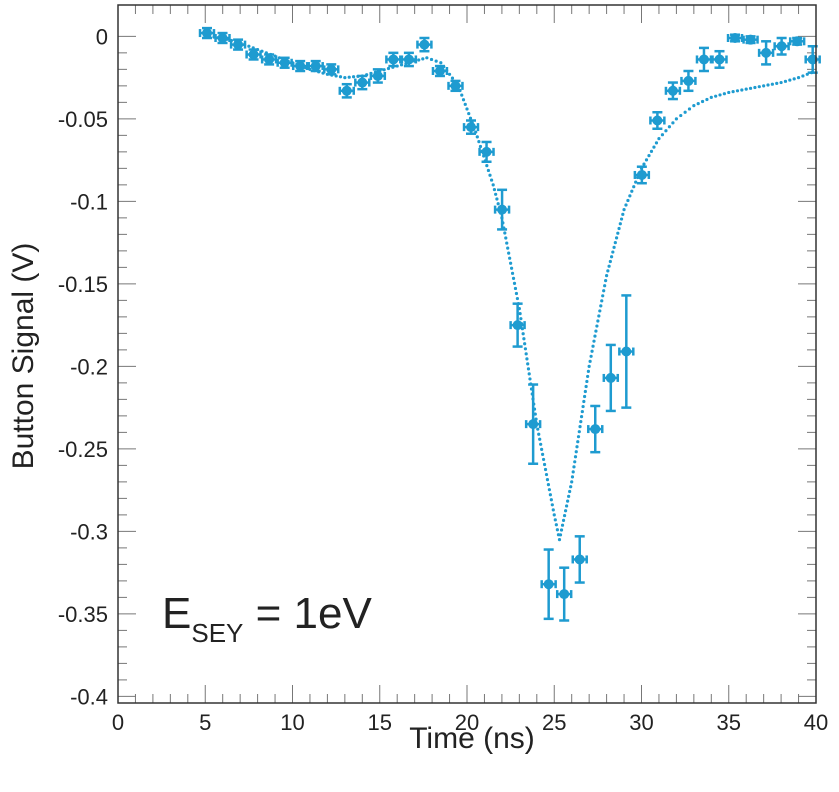  I want to click on y-axis-label: Button Signal (V), so click(23, 356).